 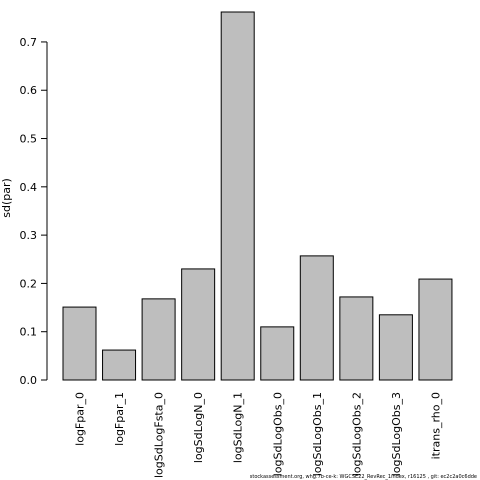 I want to click on x-tick-label: logSdLogN_1, so click(x=238, y=427).